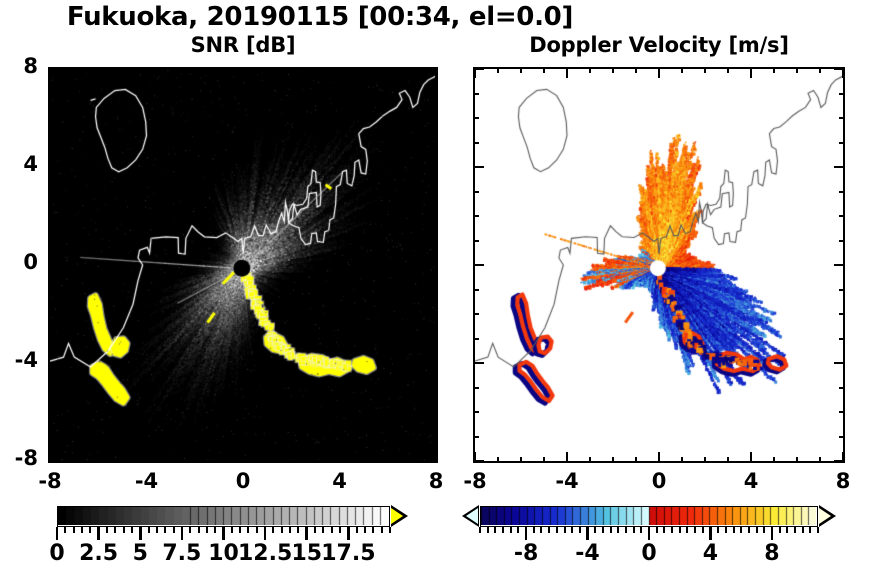 The width and height of the screenshot is (870, 570). What do you see at coordinates (26, 360) in the screenshot?
I see `ytick-label-snr-3: -4` at bounding box center [26, 360].